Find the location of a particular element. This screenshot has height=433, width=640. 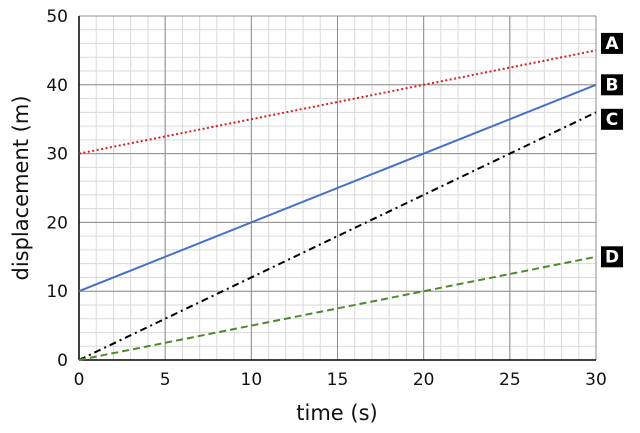

line-label-c: C is located at coordinates (612, 120).